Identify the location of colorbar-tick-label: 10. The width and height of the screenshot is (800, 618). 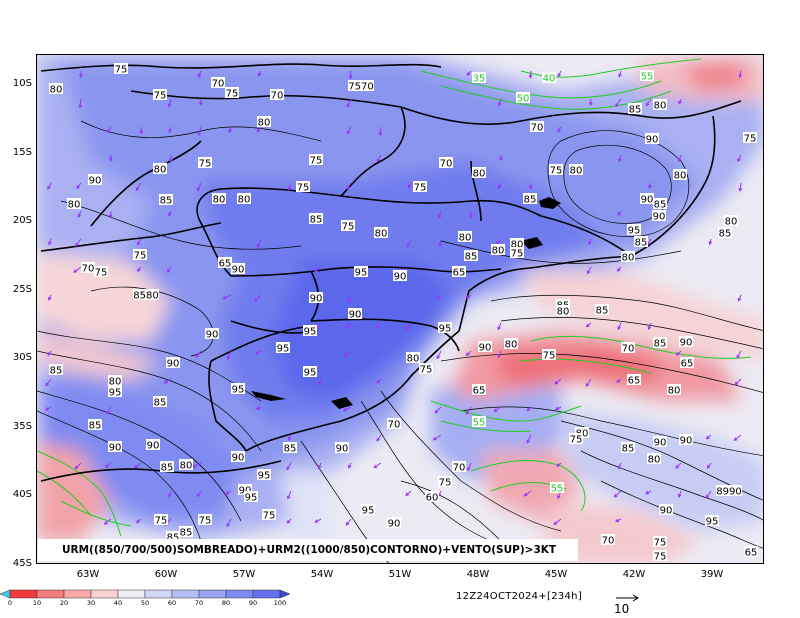
(37, 603).